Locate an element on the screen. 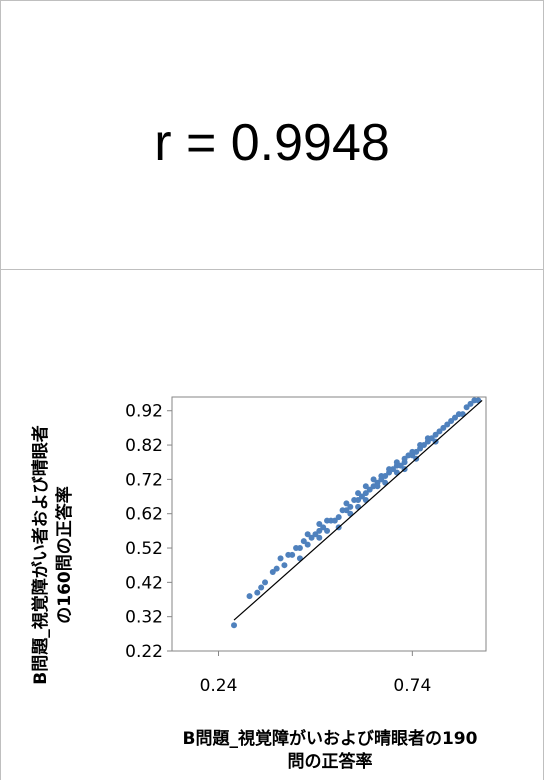  x-axis-title-line-1: B問題_視覚障がいおよび晴眼者の190 is located at coordinates (330, 738).